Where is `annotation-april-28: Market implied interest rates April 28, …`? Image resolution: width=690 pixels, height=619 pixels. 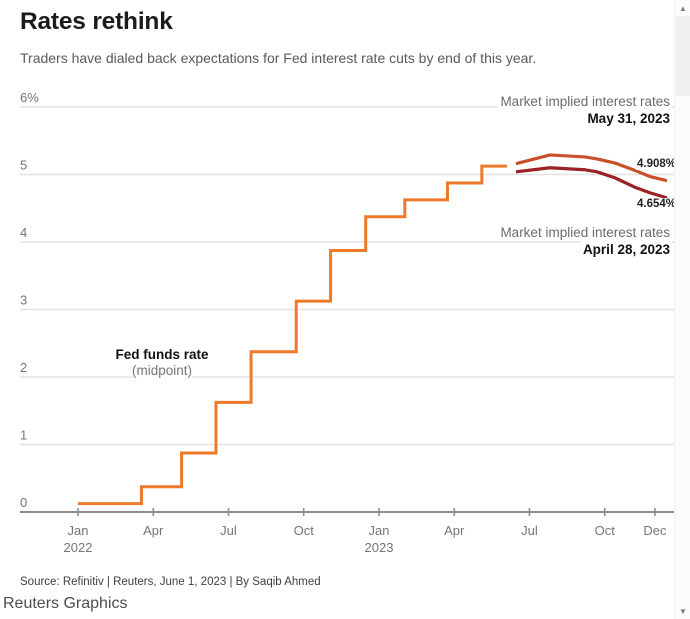
annotation-april-28: Market implied interest rates April 28, … is located at coordinates (585, 241).